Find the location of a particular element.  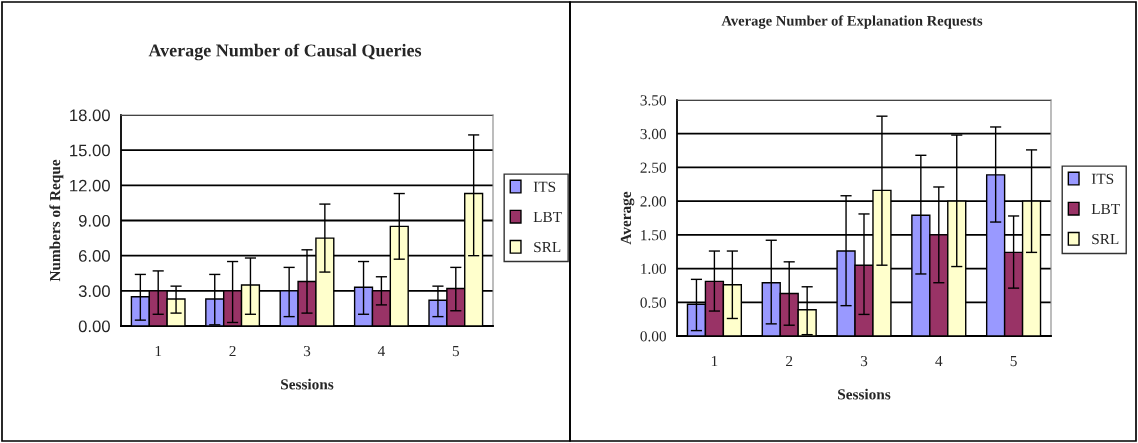

y-tick-label: 18.00 is located at coordinates (90, 115).